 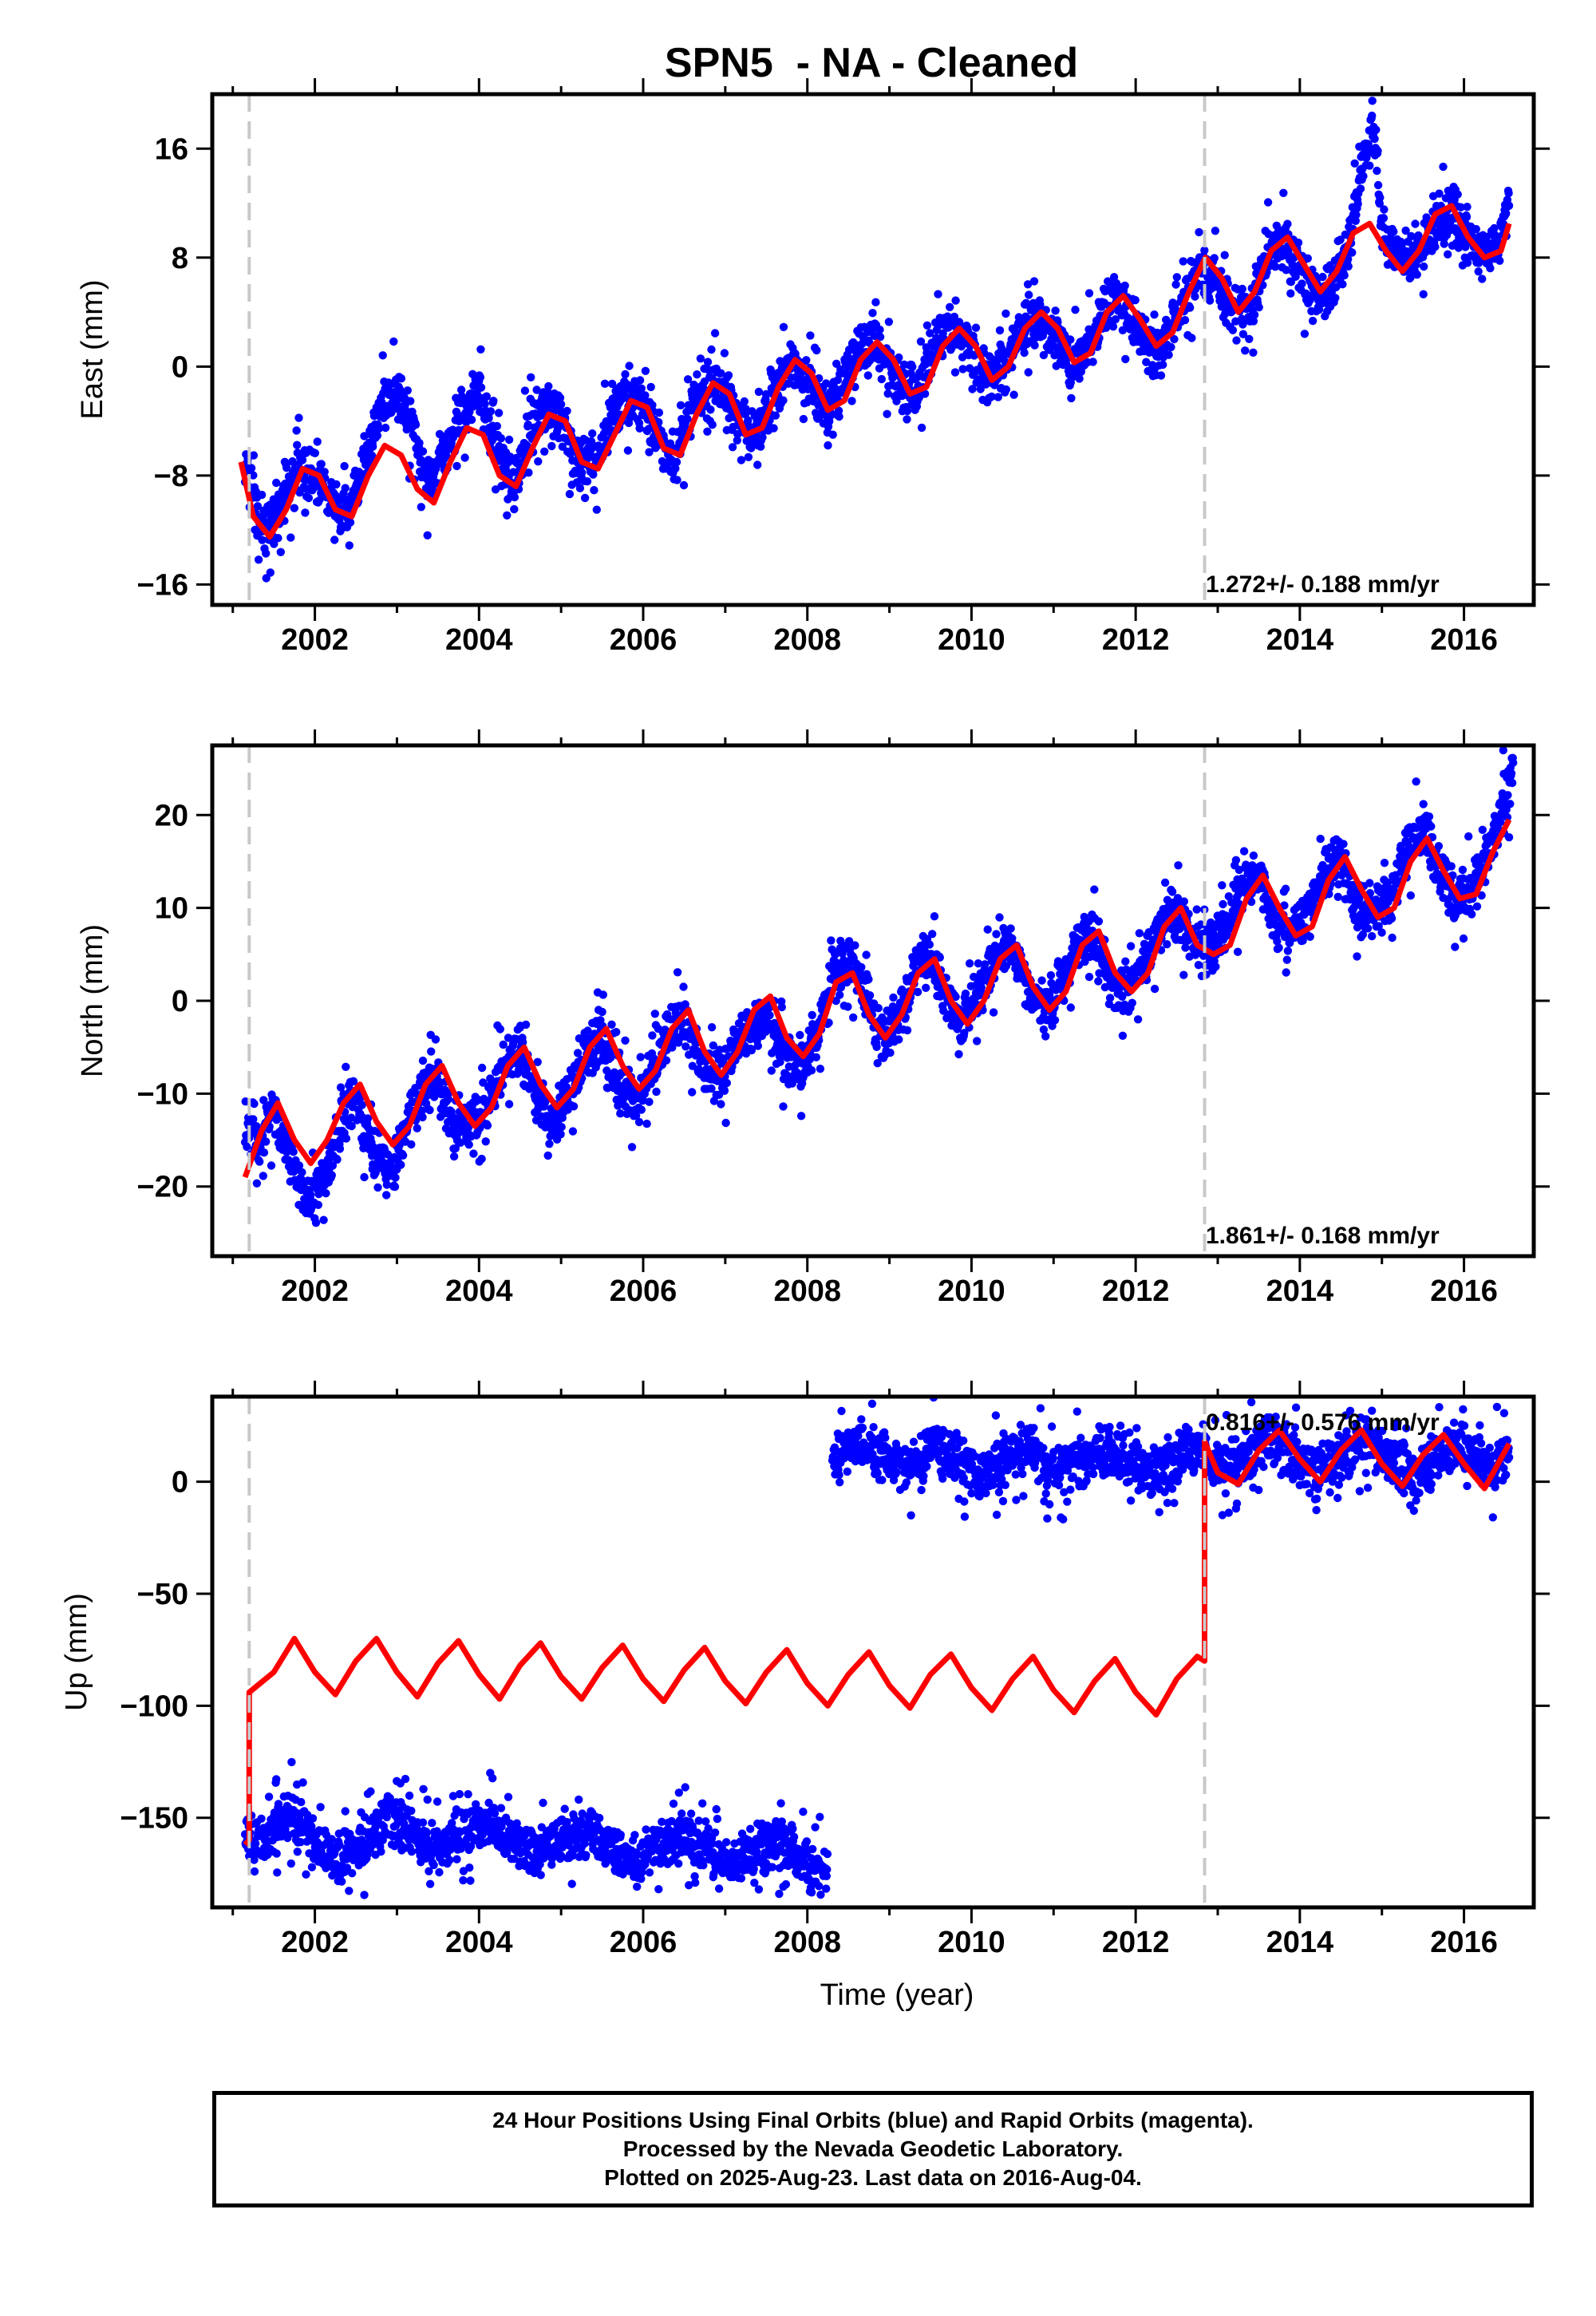 What do you see at coordinates (180, 258) in the screenshot?
I see `y-tick-label: 8` at bounding box center [180, 258].